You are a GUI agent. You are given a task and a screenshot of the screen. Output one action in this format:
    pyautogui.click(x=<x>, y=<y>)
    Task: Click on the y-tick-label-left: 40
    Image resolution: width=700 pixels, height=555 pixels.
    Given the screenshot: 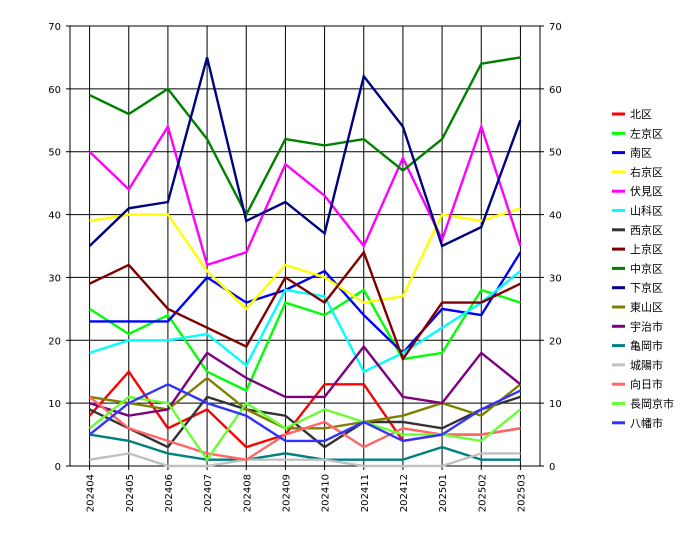 What is the action you would take?
    pyautogui.click(x=54, y=216)
    